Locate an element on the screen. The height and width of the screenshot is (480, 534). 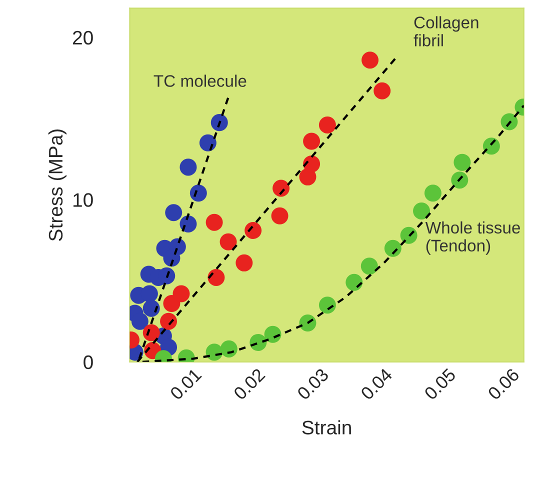
x-tick-label: 0.04 is located at coordinates (377, 384).